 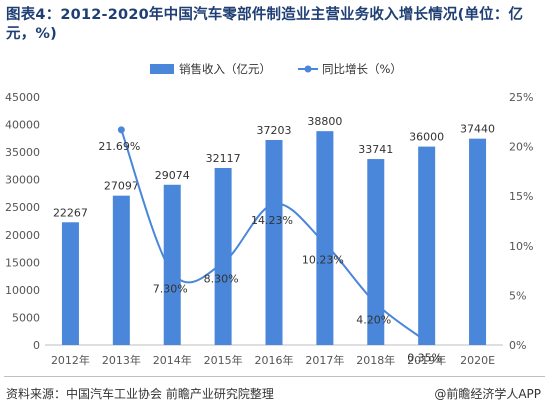 I want to click on y-left-tick-label: 40000, so click(x=22, y=125).